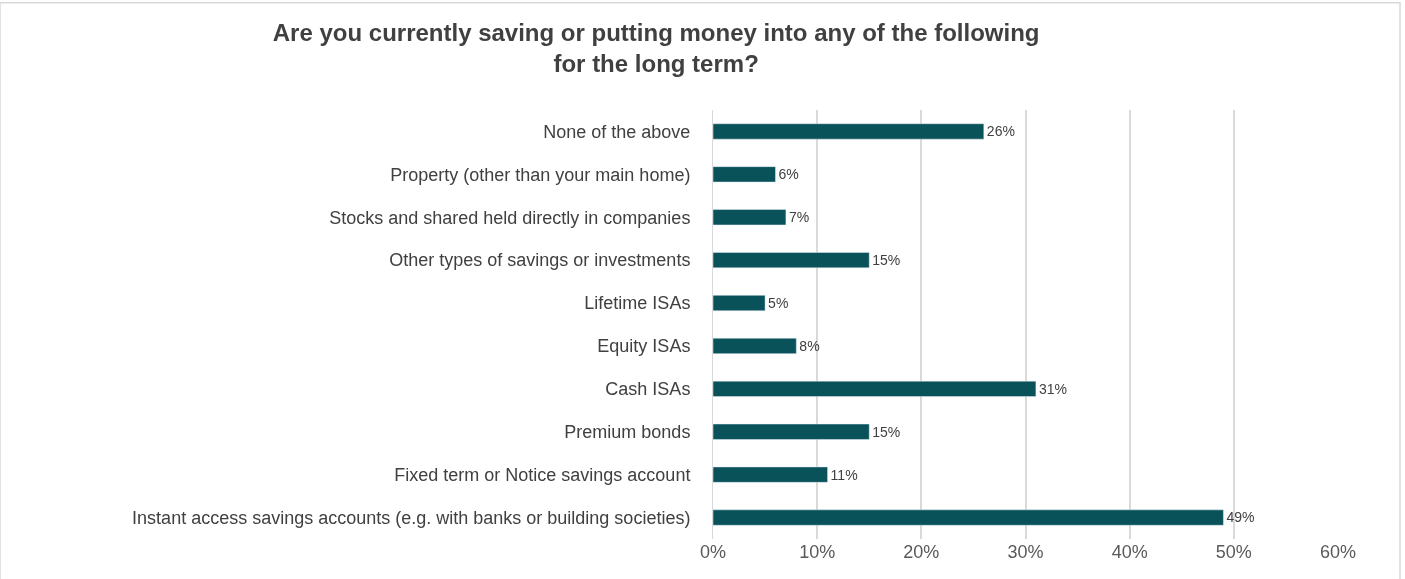  I want to click on y-tick-label: Fixed term or Notice savings account, so click(542, 474).